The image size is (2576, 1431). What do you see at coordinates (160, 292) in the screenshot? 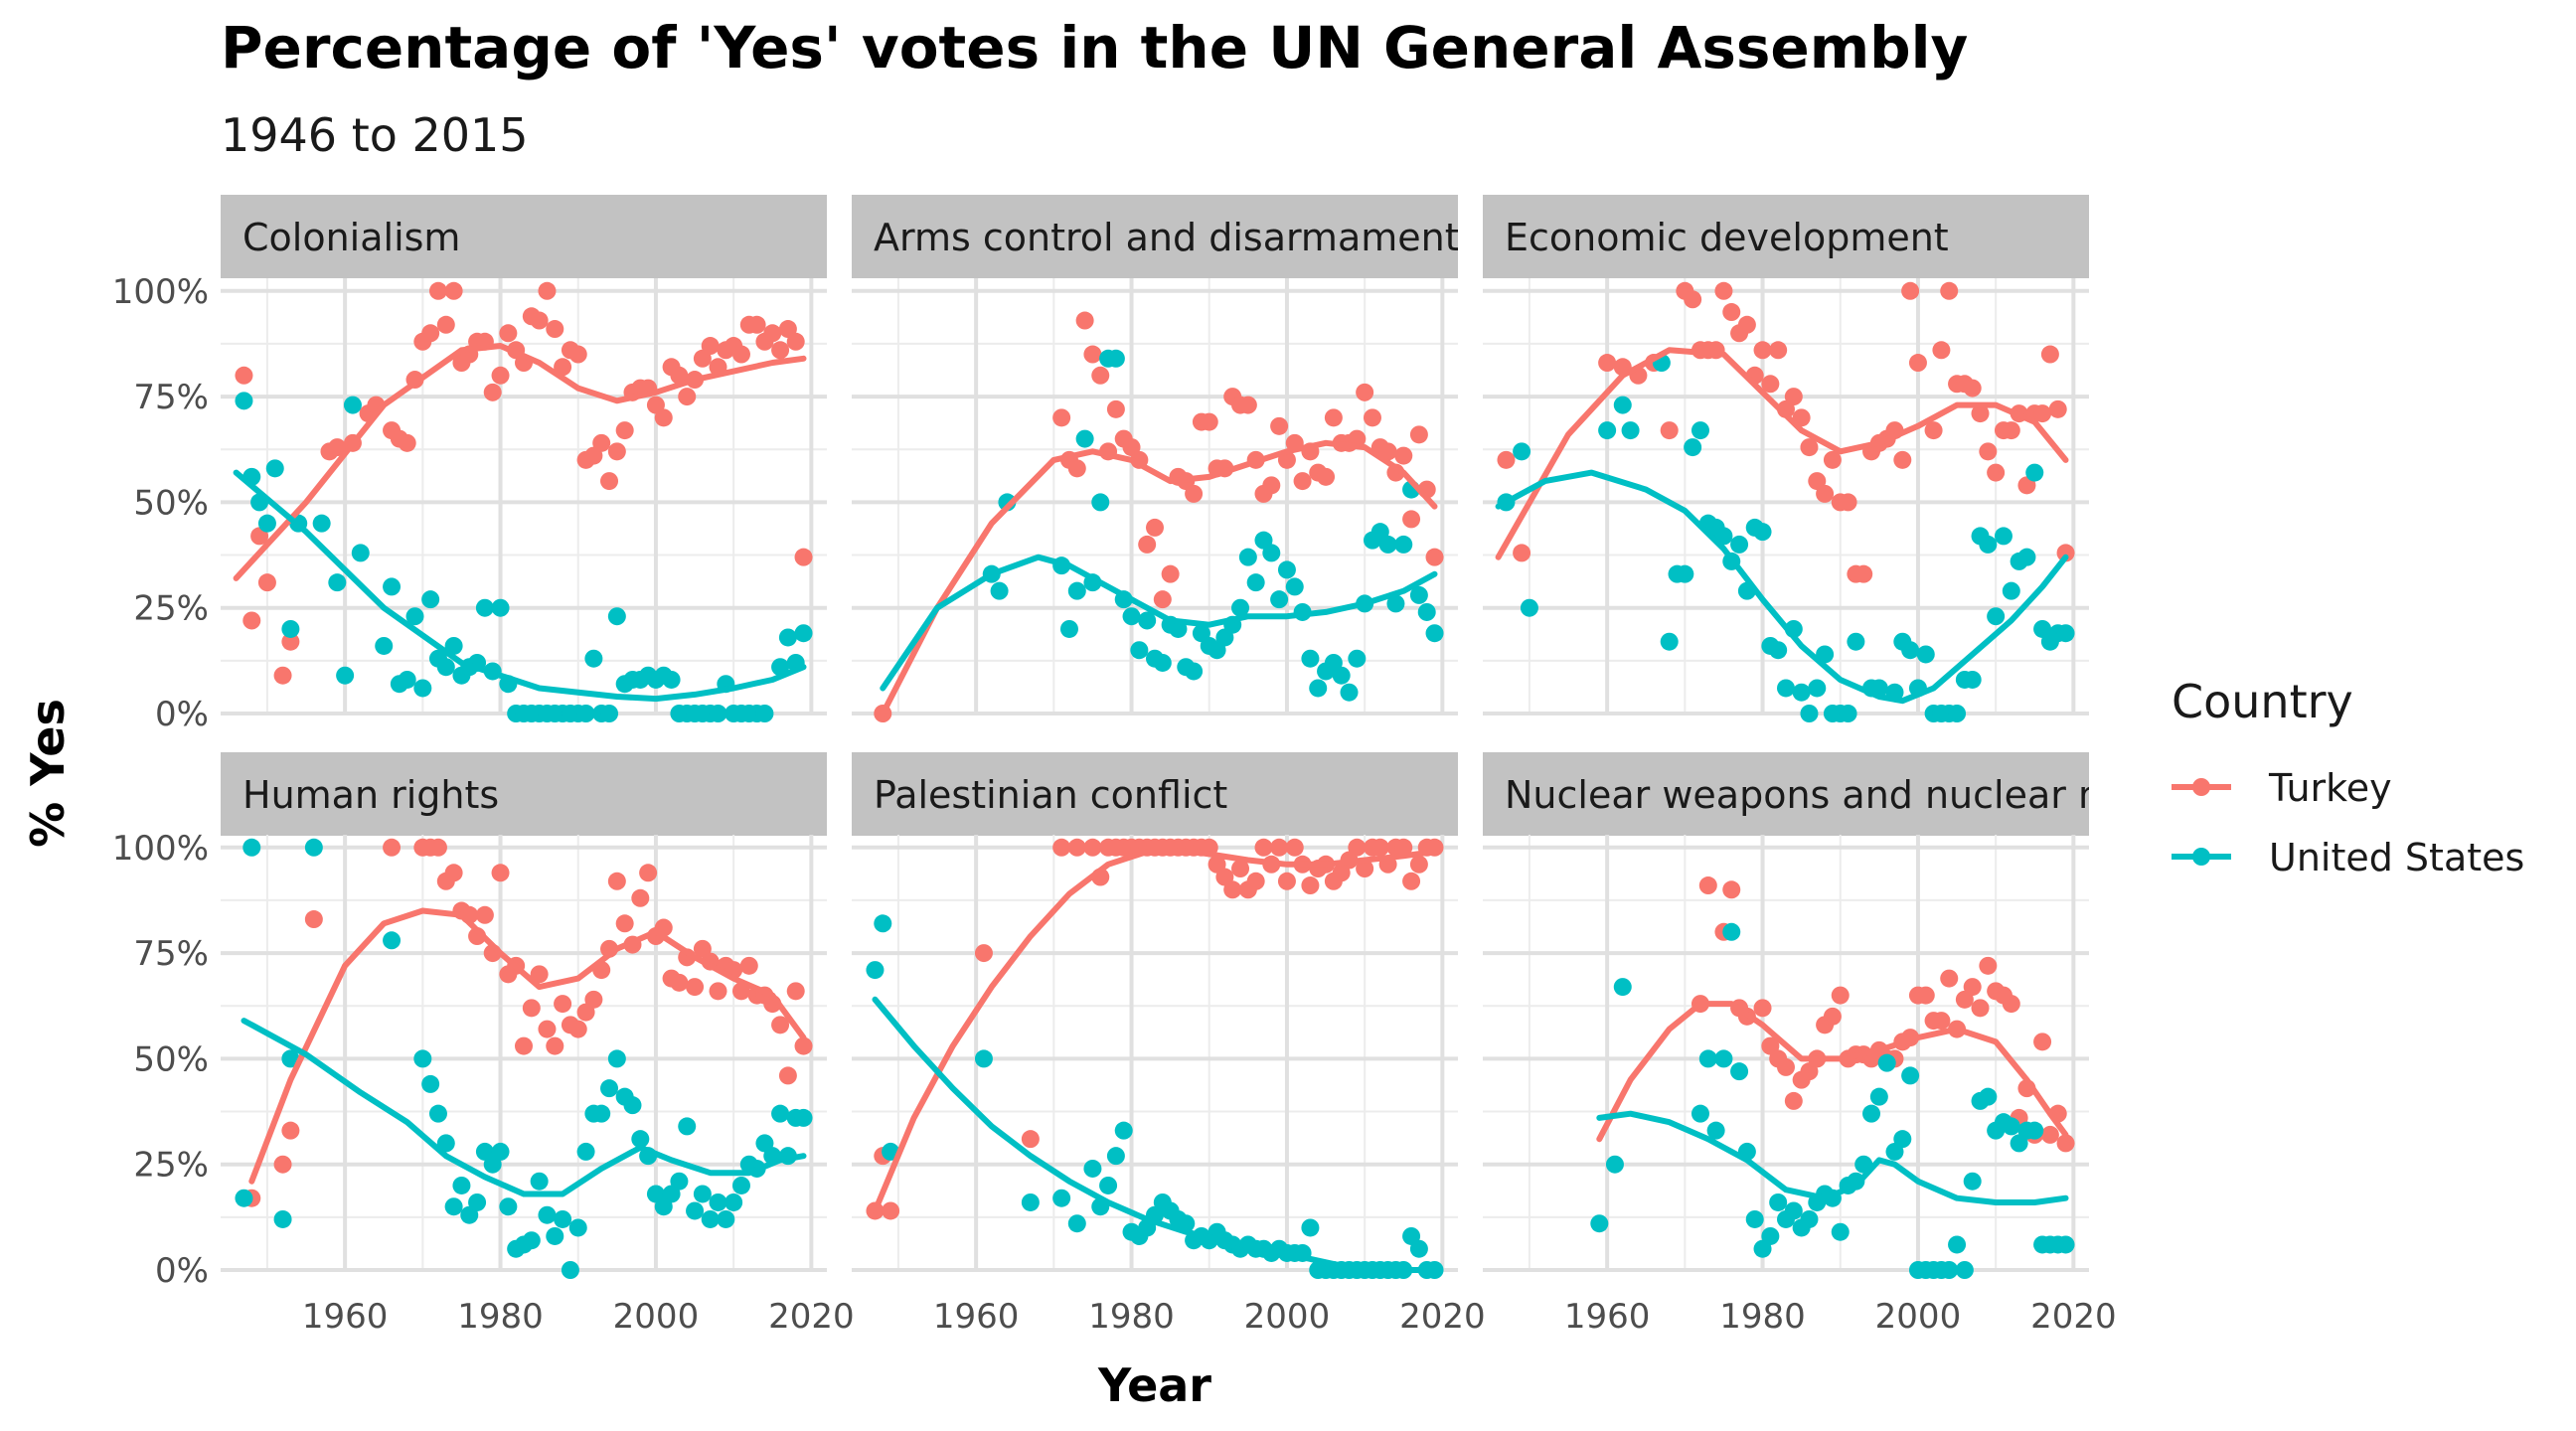
I see `y-tick-label: 100%` at bounding box center [160, 292].